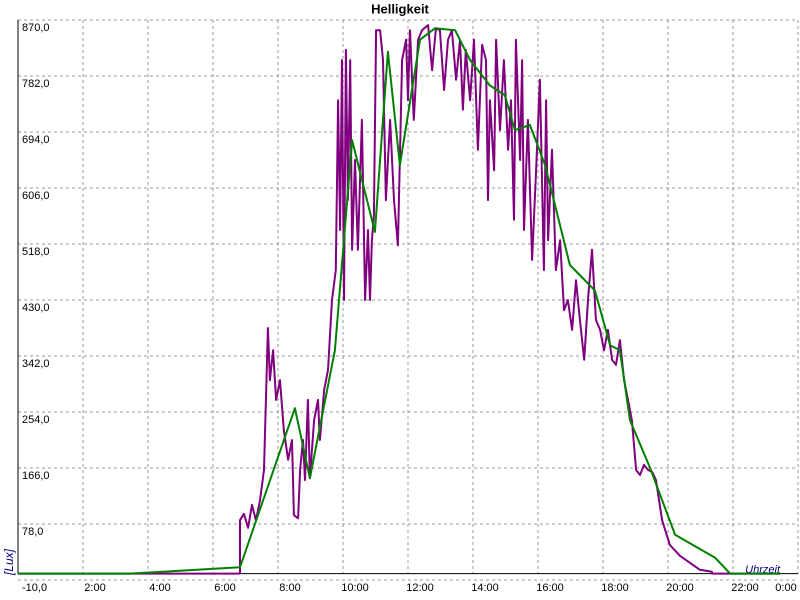  What do you see at coordinates (289, 588) in the screenshot?
I see `x-tick-label: 8:00` at bounding box center [289, 588].